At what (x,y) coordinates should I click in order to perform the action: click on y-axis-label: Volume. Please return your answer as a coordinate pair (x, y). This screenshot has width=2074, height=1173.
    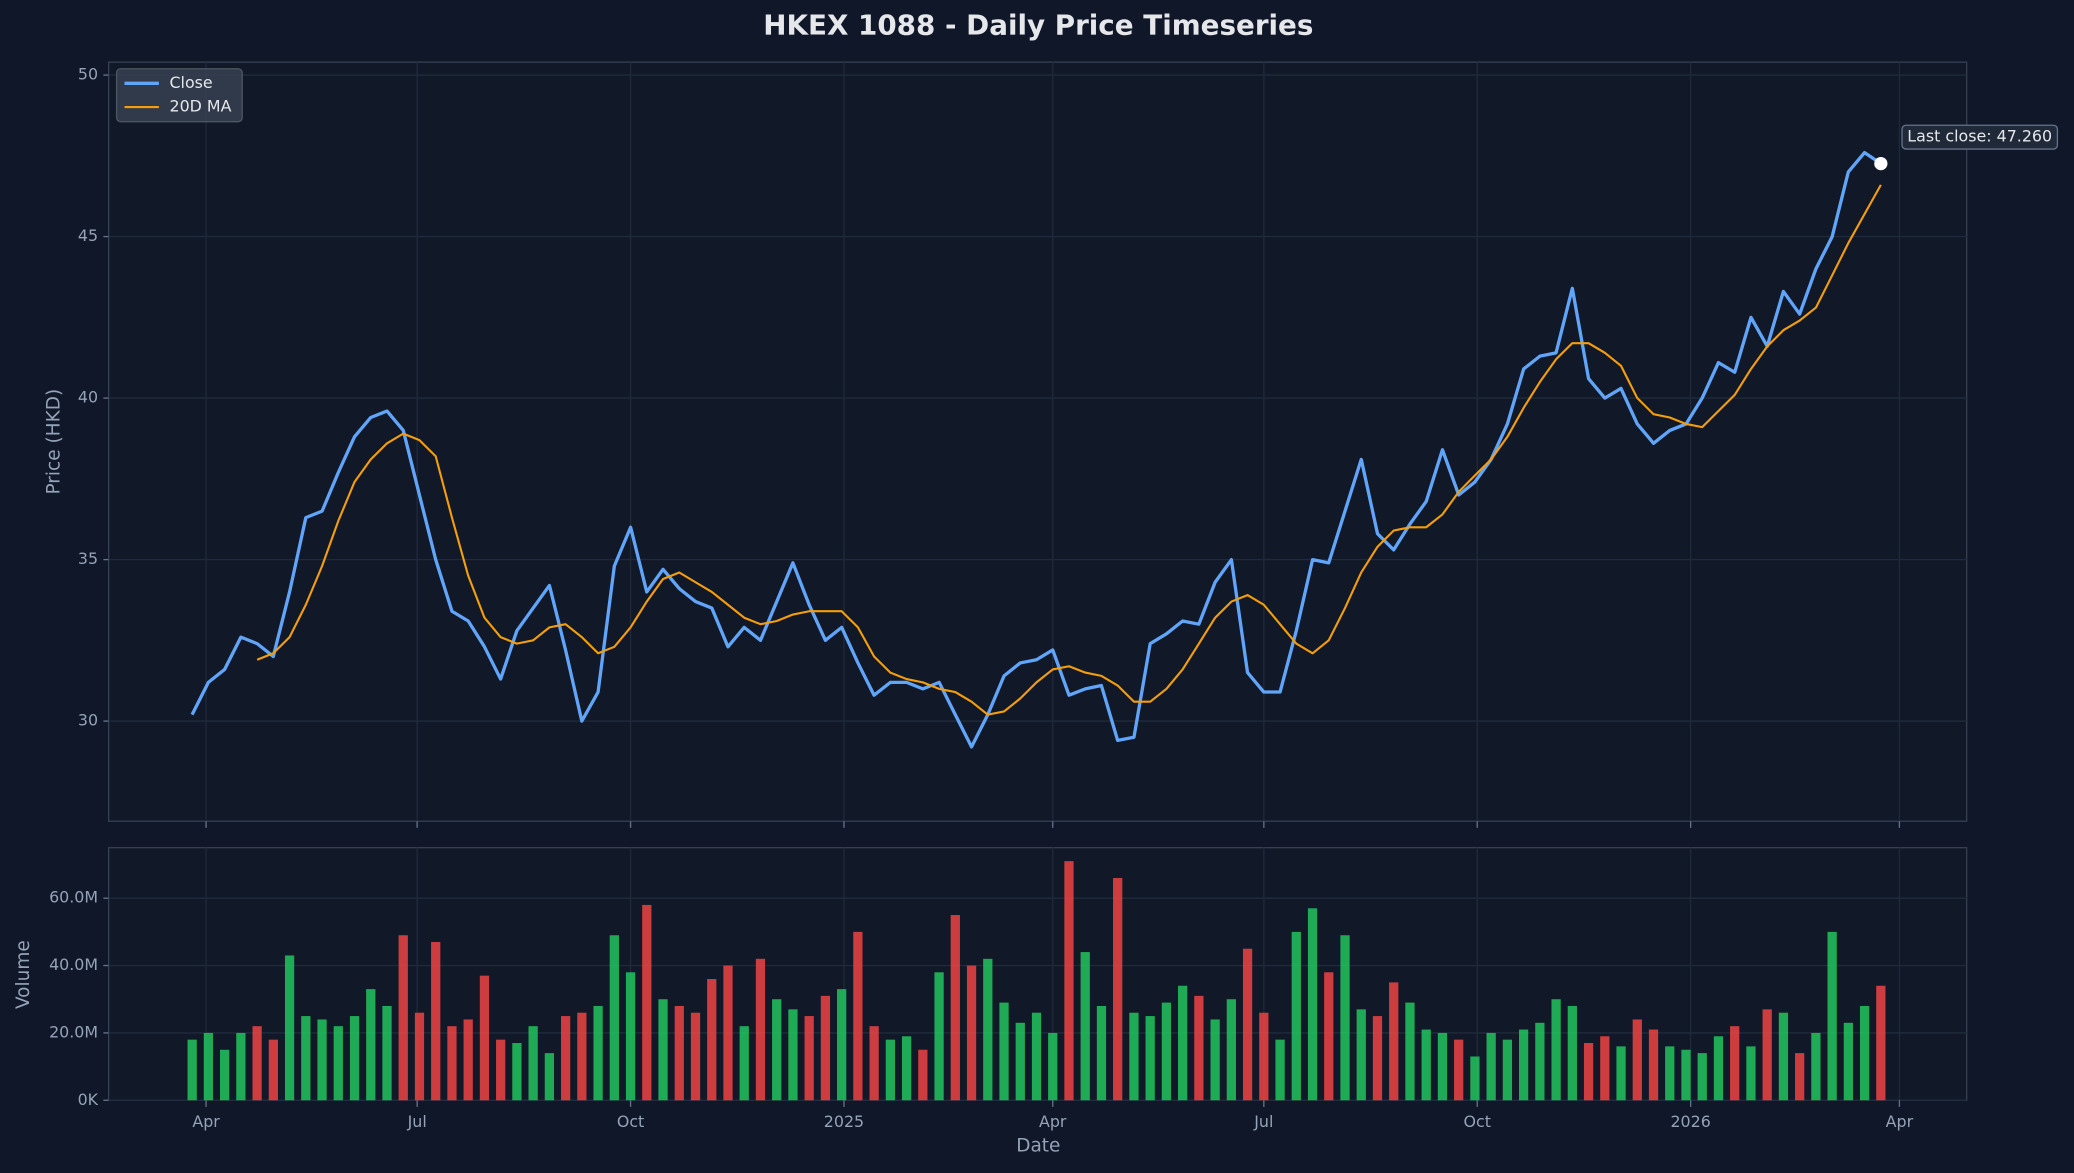
    Looking at the image, I should click on (23, 974).